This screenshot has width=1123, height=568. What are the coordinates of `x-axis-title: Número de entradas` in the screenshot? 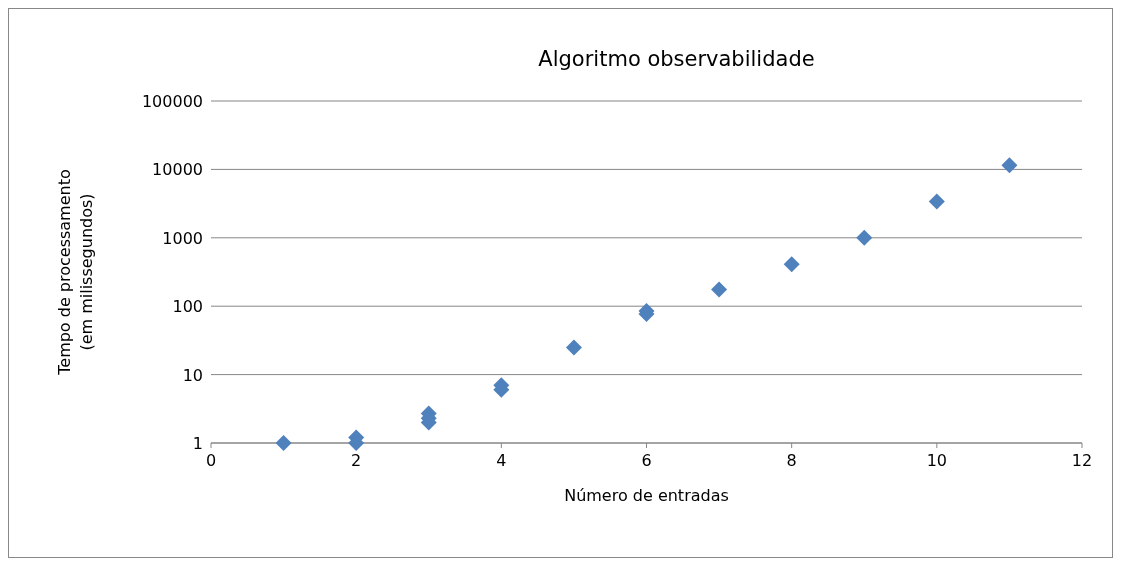 It's located at (646, 495).